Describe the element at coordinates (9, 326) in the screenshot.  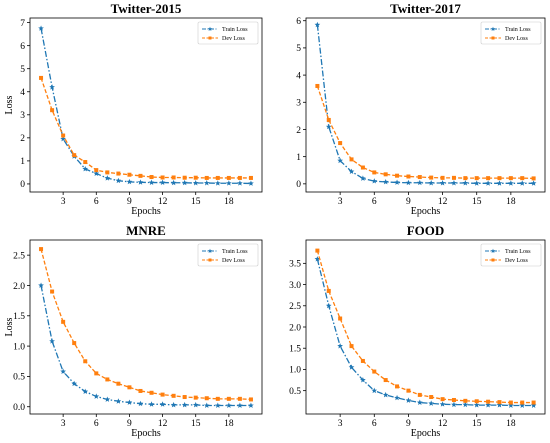
I see `y-axis-label: Loss` at that location.